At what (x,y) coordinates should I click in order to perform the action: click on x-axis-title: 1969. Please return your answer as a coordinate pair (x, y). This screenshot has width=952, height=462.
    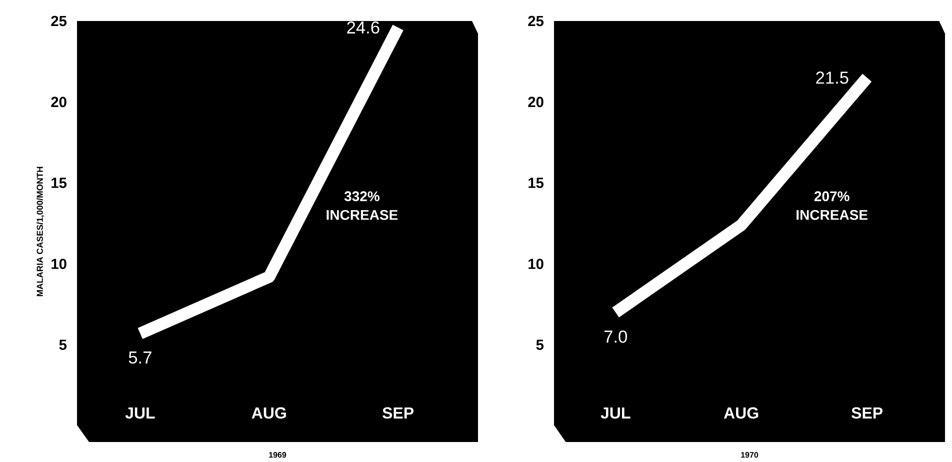
    Looking at the image, I should click on (277, 455).